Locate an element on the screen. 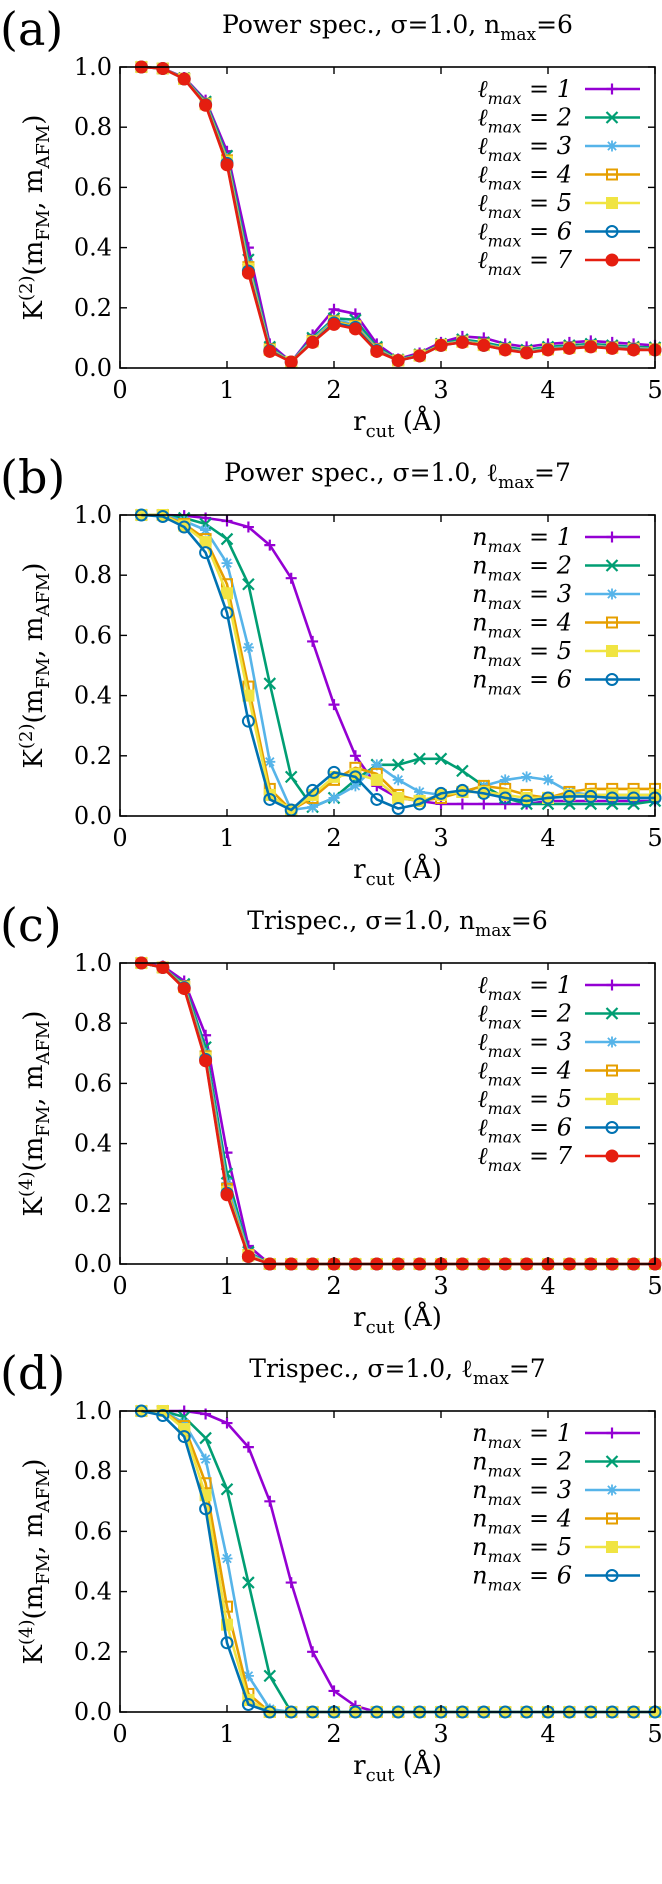 The image size is (662, 1884). plot-frame is located at coordinates (387, 1561).